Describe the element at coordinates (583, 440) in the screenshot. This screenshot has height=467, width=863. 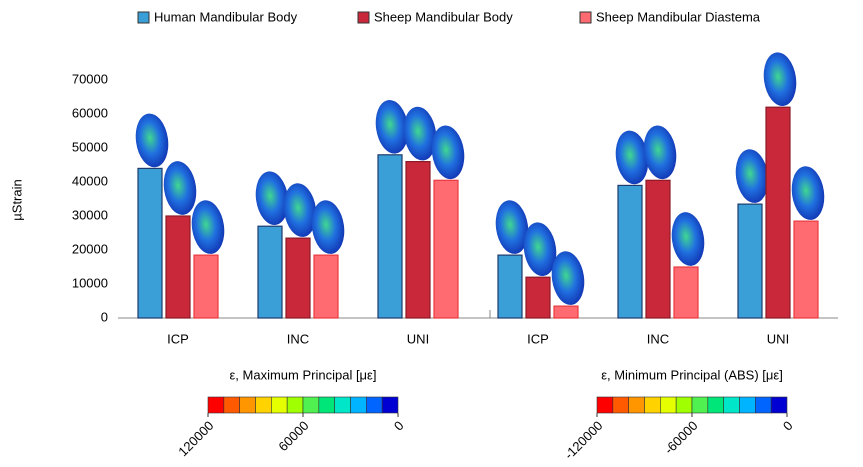
I see `colorbar-tick-label: -120000` at that location.